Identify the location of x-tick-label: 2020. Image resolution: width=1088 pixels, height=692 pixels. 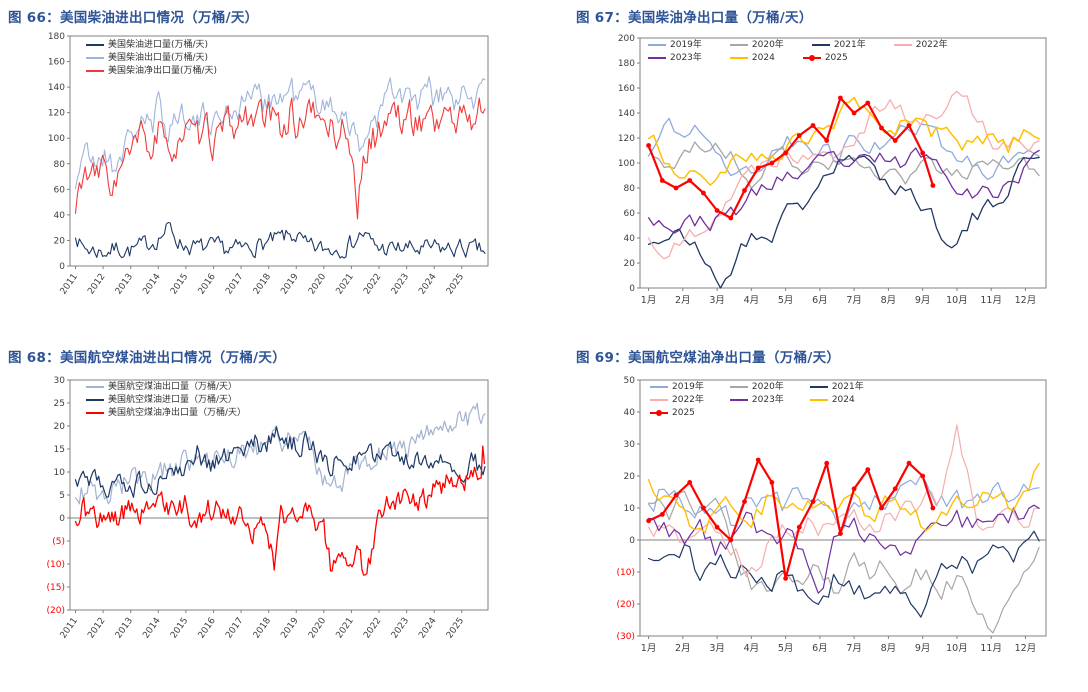
(317, 284).